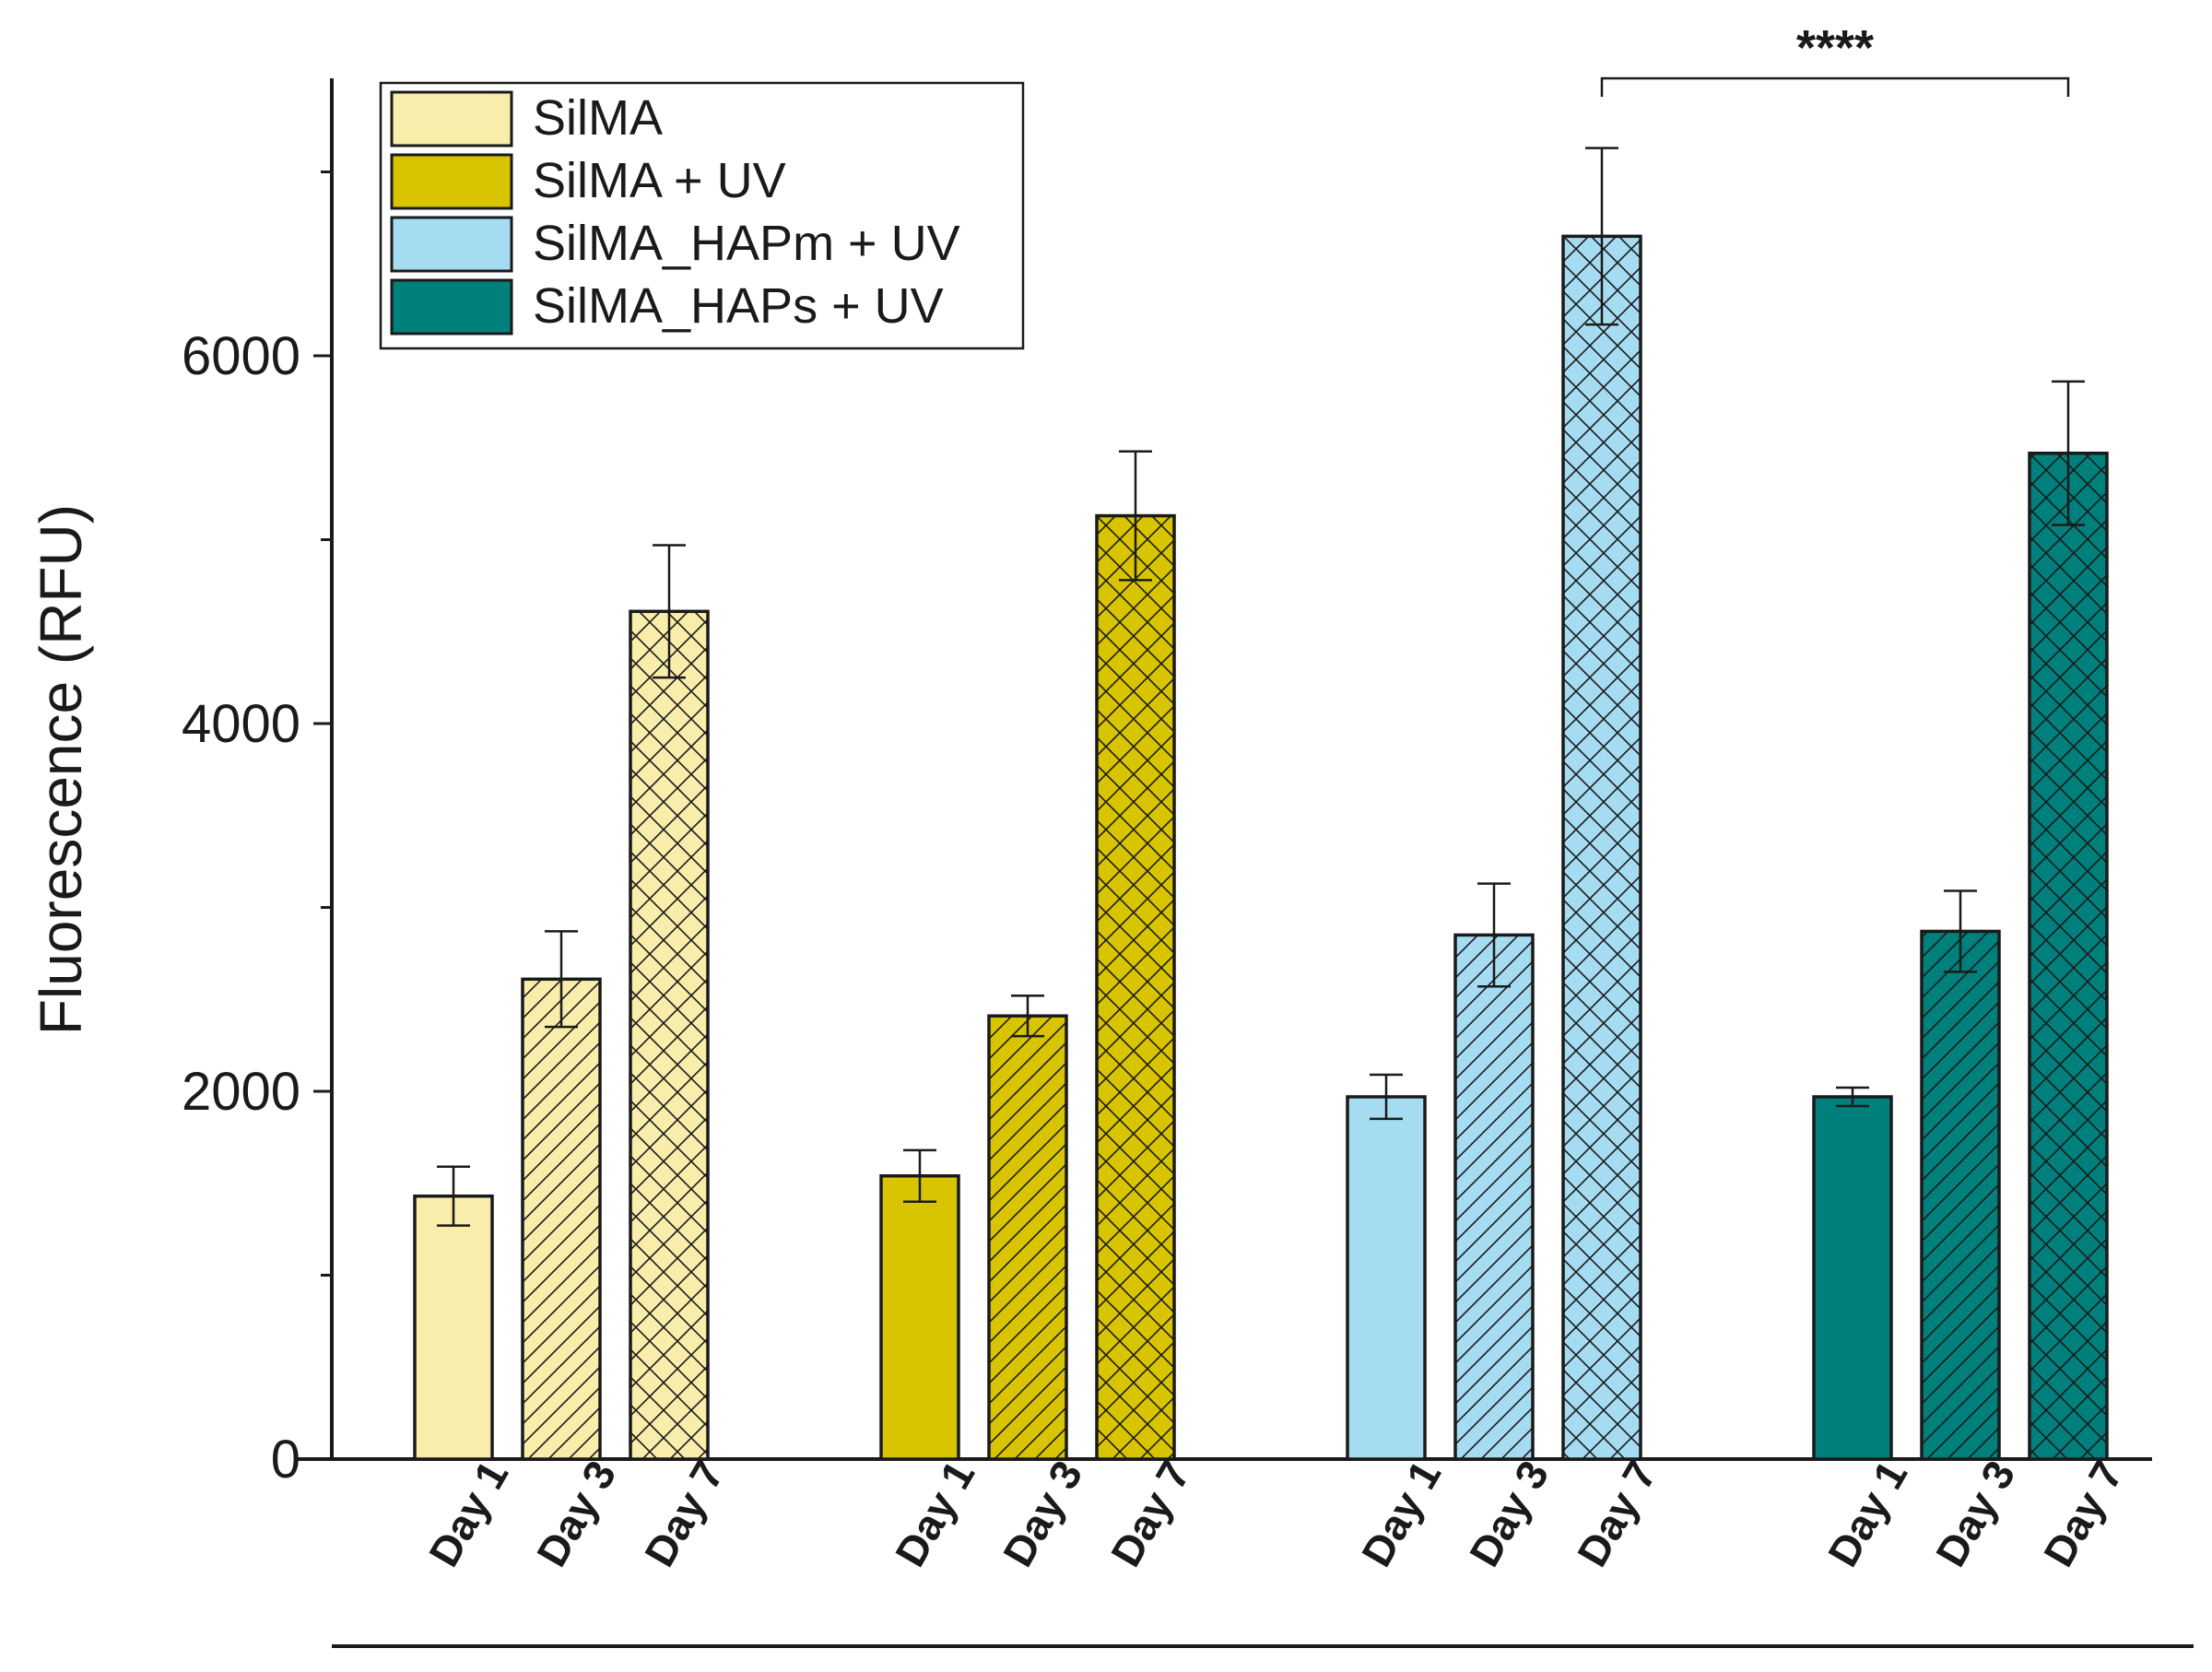 The height and width of the screenshot is (1672, 2212). I want to click on significance-bracket, so click(1835, 87).